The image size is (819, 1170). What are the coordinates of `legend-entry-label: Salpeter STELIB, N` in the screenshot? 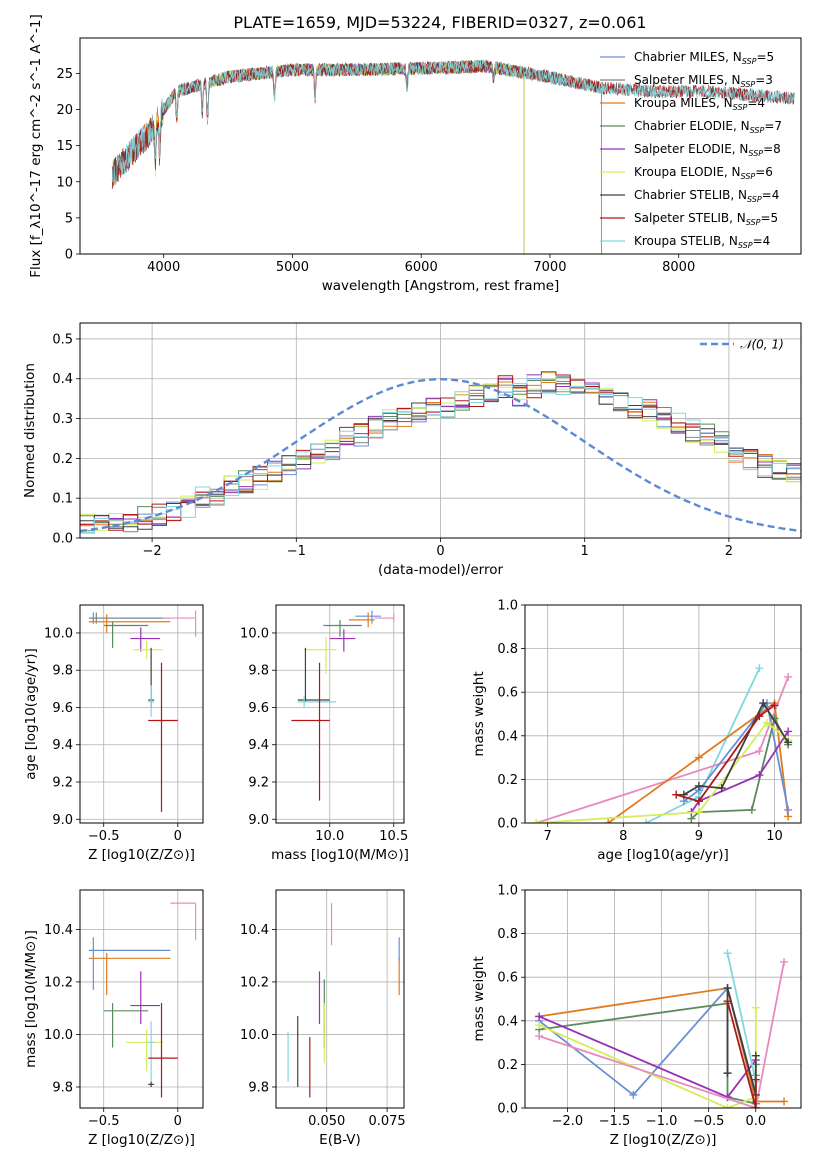 It's located at (690, 218).